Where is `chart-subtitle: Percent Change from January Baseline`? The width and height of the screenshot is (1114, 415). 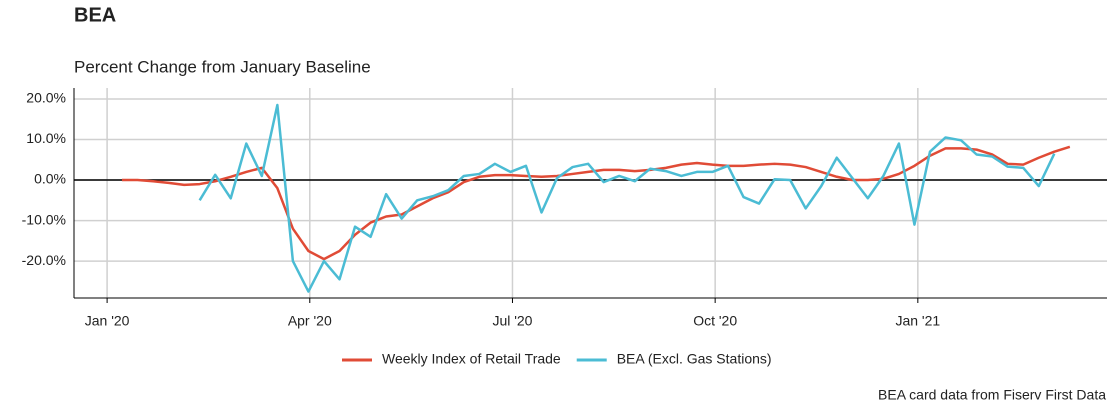 chart-subtitle: Percent Change from January Baseline is located at coordinates (222, 66).